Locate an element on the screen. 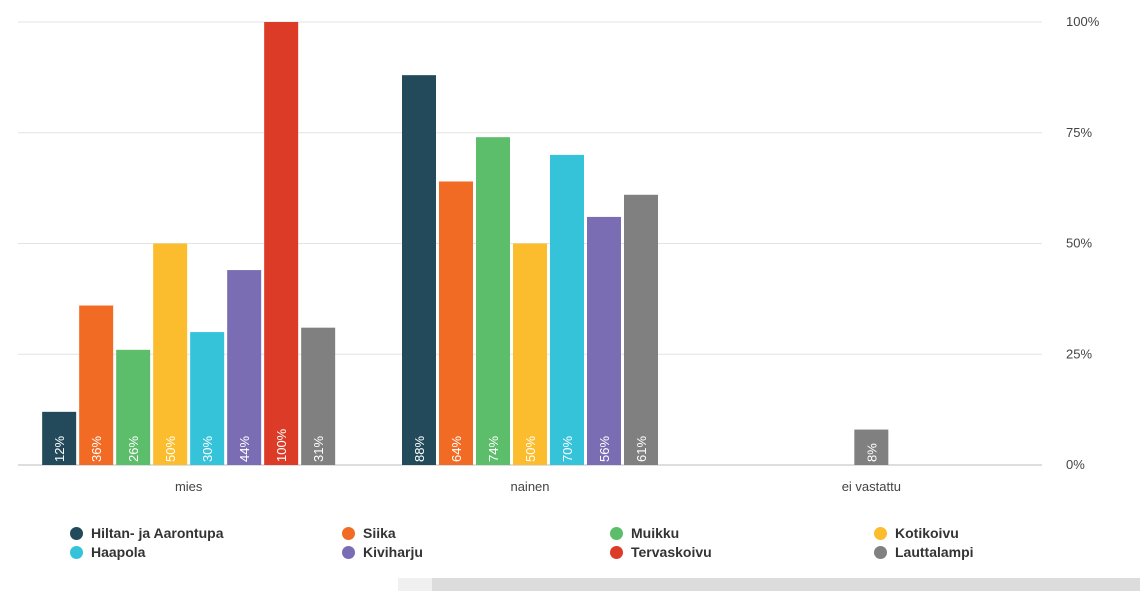  y-axis-ticks: 0% 25% 50% 75% 100% is located at coordinates (1083, 243).